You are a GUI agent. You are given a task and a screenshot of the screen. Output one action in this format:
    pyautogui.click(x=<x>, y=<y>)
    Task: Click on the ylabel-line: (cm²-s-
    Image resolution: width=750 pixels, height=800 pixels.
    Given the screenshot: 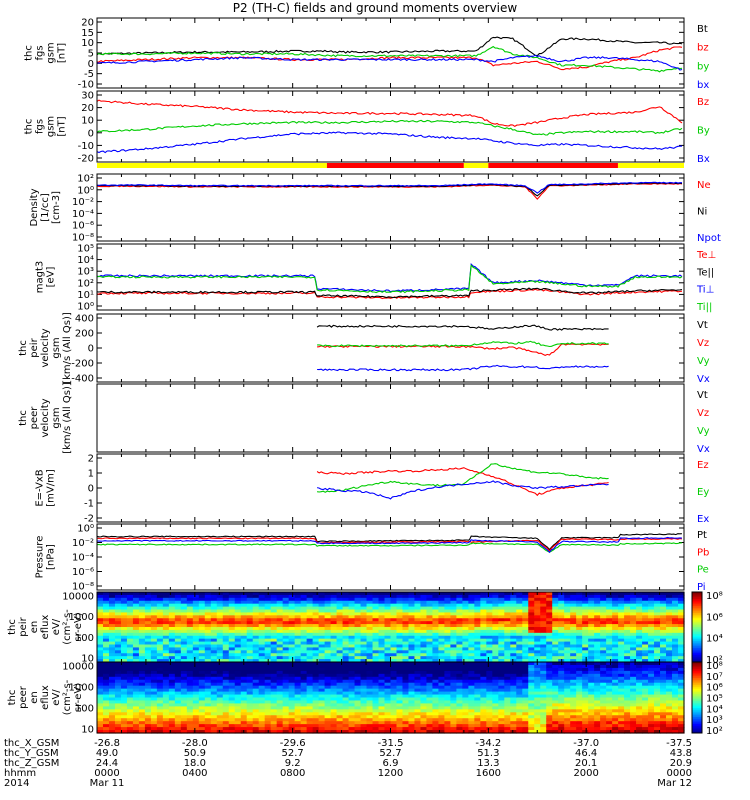 What is the action you would take?
    pyautogui.click(x=67, y=697)
    